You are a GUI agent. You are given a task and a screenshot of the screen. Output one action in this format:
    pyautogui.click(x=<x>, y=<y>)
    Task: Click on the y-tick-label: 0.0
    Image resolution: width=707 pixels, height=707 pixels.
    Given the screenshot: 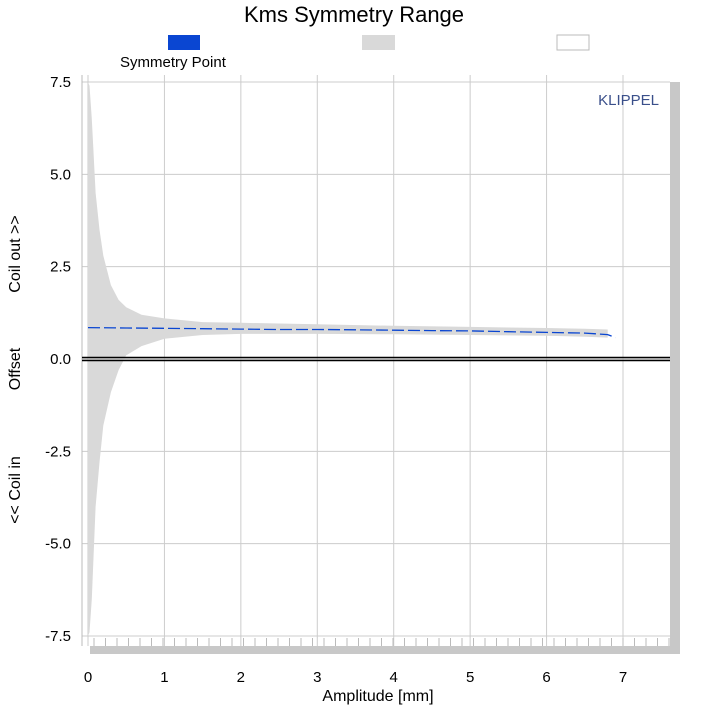 What is the action you would take?
    pyautogui.click(x=60, y=359)
    